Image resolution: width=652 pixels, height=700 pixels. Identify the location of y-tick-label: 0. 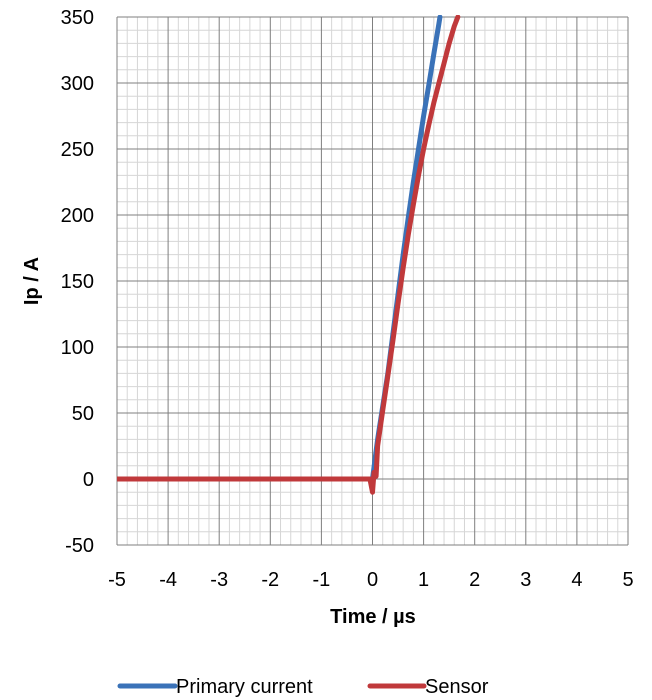
(88, 480).